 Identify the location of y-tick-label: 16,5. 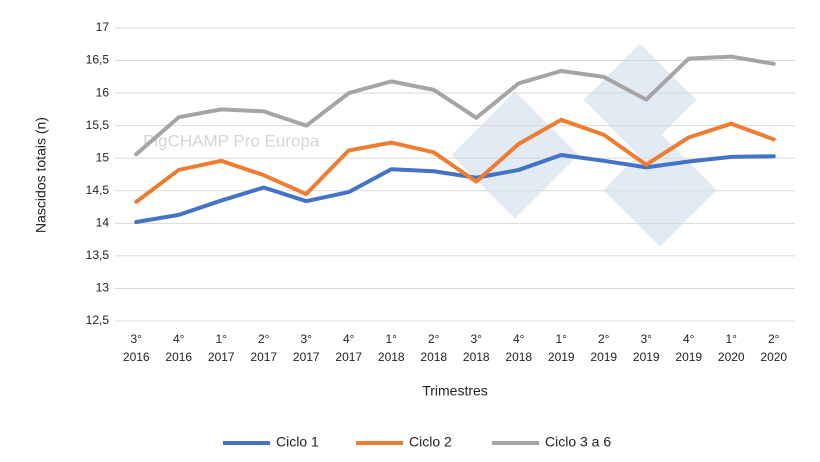
(98, 60).